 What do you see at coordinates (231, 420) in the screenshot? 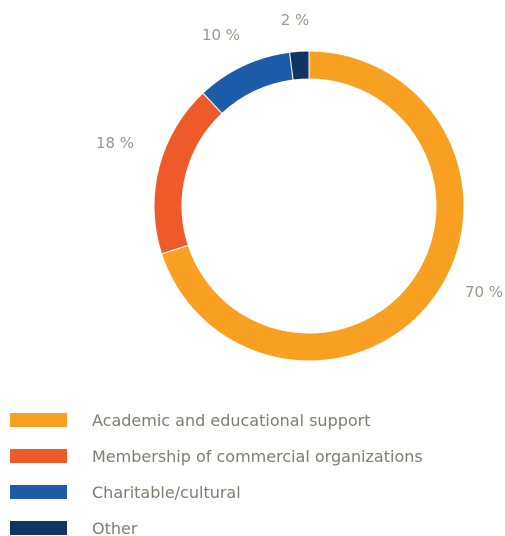
I see `legend-label-0: Academic and educational support` at bounding box center [231, 420].